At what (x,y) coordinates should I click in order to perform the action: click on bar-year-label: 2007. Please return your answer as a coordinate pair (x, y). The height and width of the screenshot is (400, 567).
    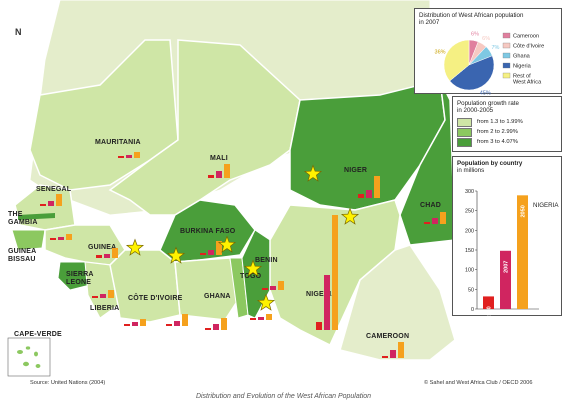
    Looking at the image, I should click on (507, 267).